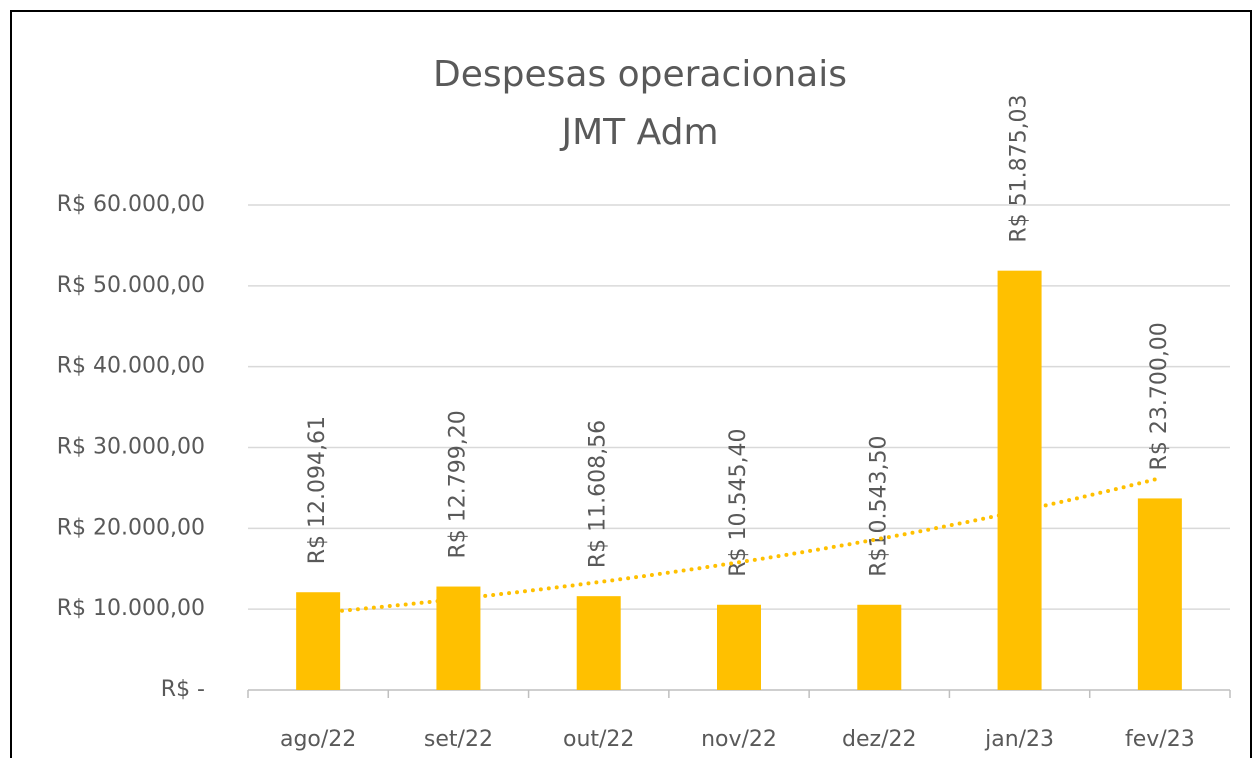  I want to click on data-label: R$ 12.094,61, so click(317, 490).